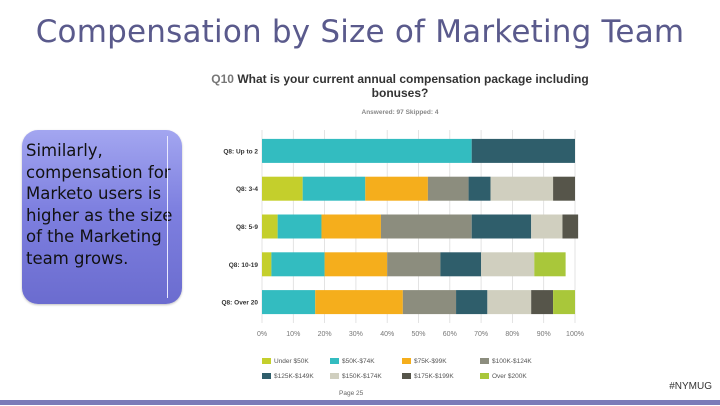 The width and height of the screenshot is (720, 406). Describe the element at coordinates (293, 334) in the screenshot. I see `x-tick-label: 10%` at that location.